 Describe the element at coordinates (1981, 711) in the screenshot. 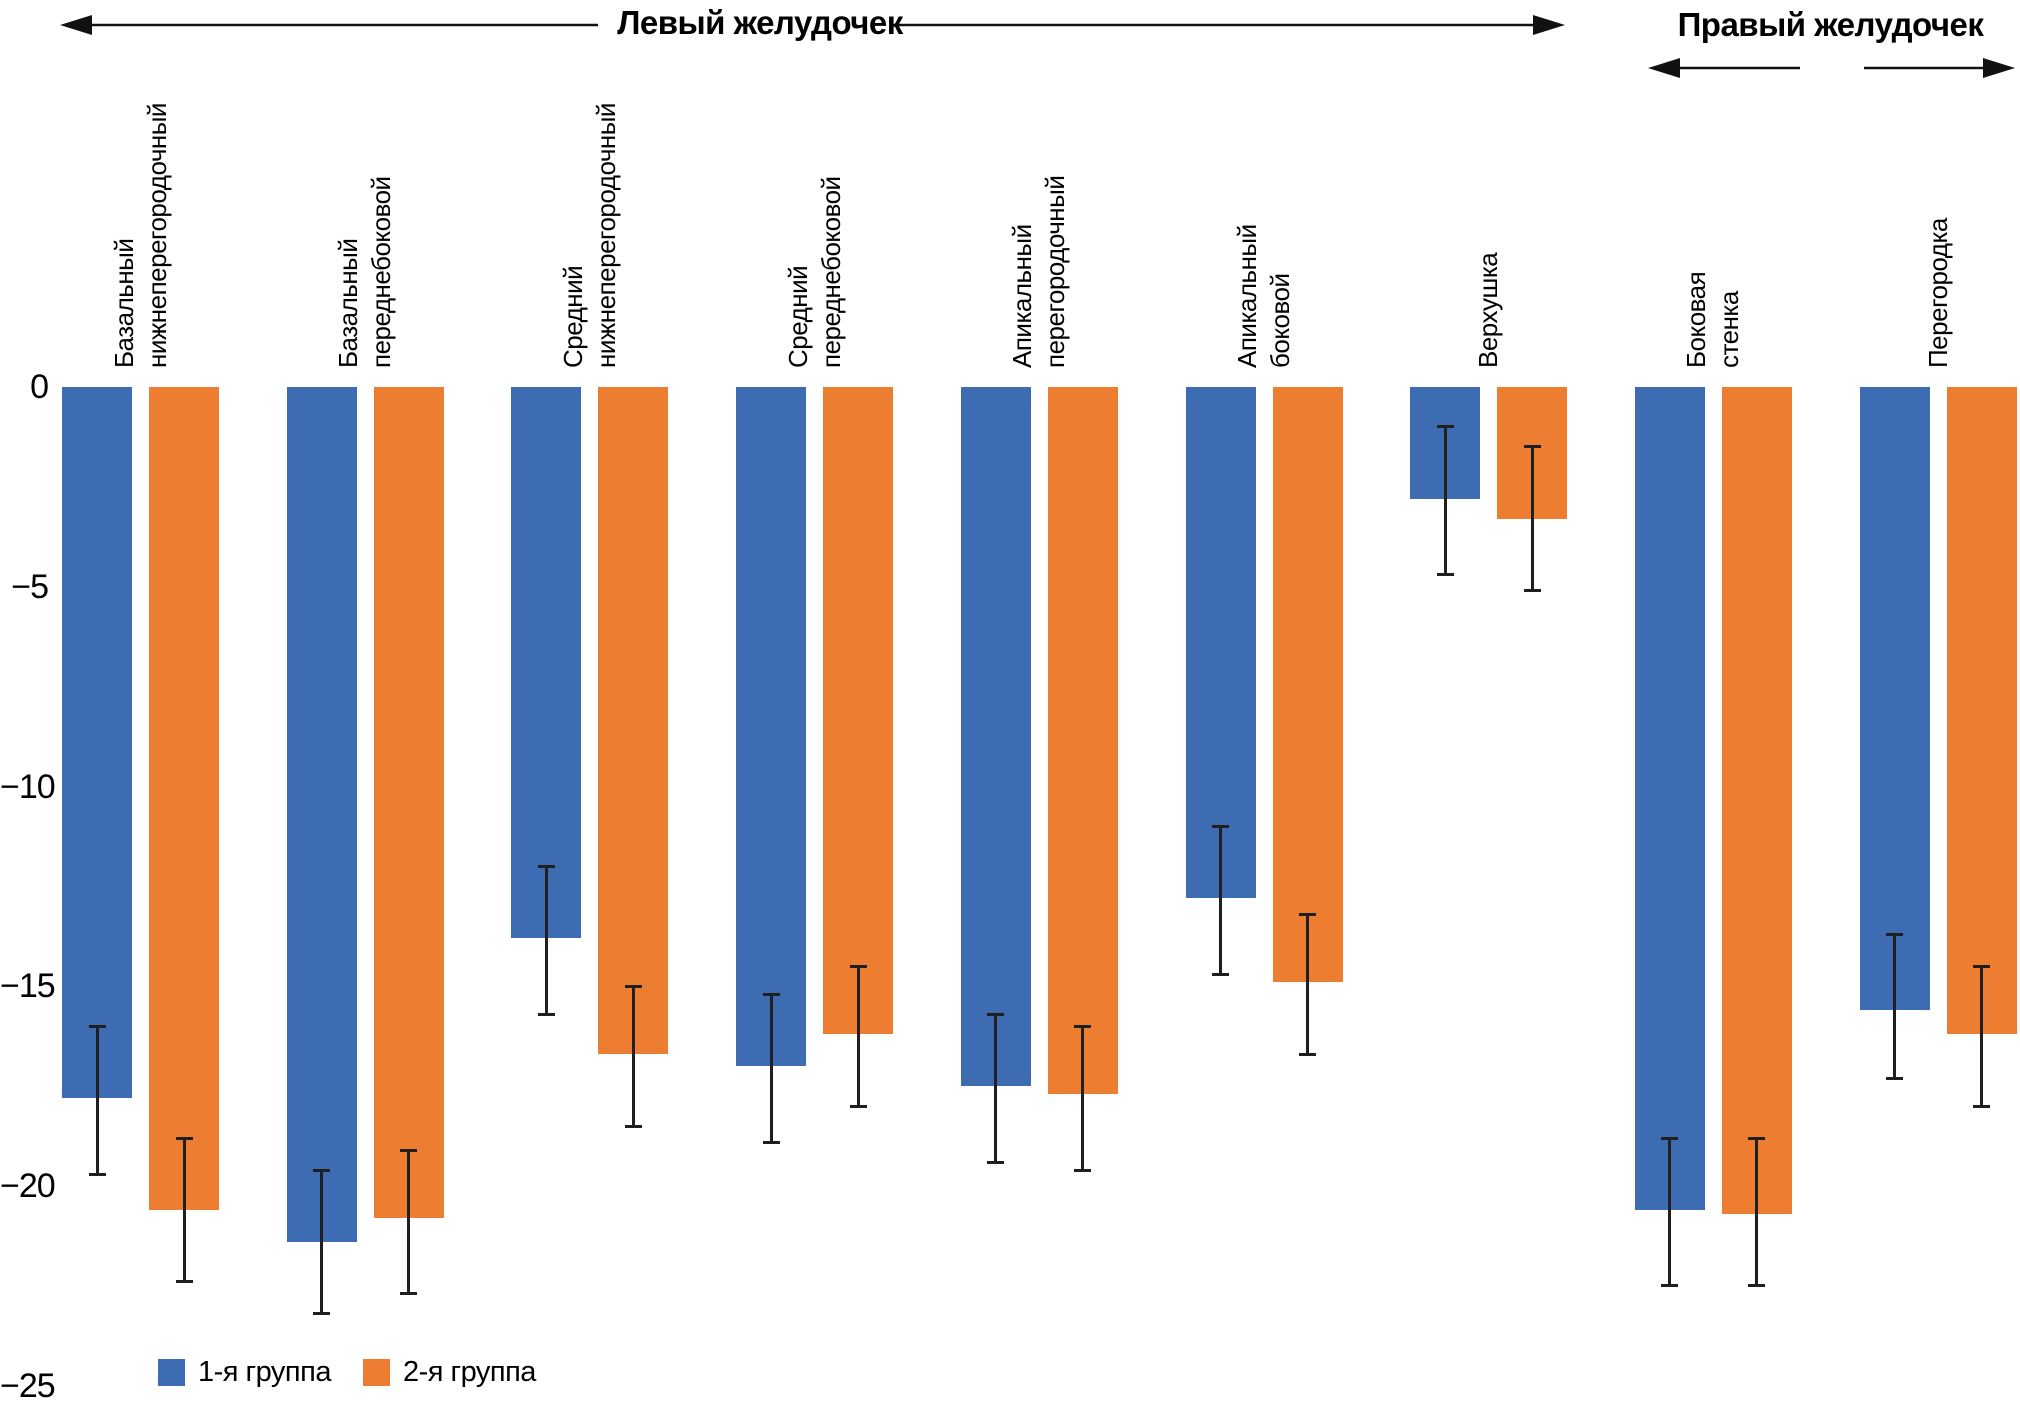

I see `bar-series2-cat9` at that location.